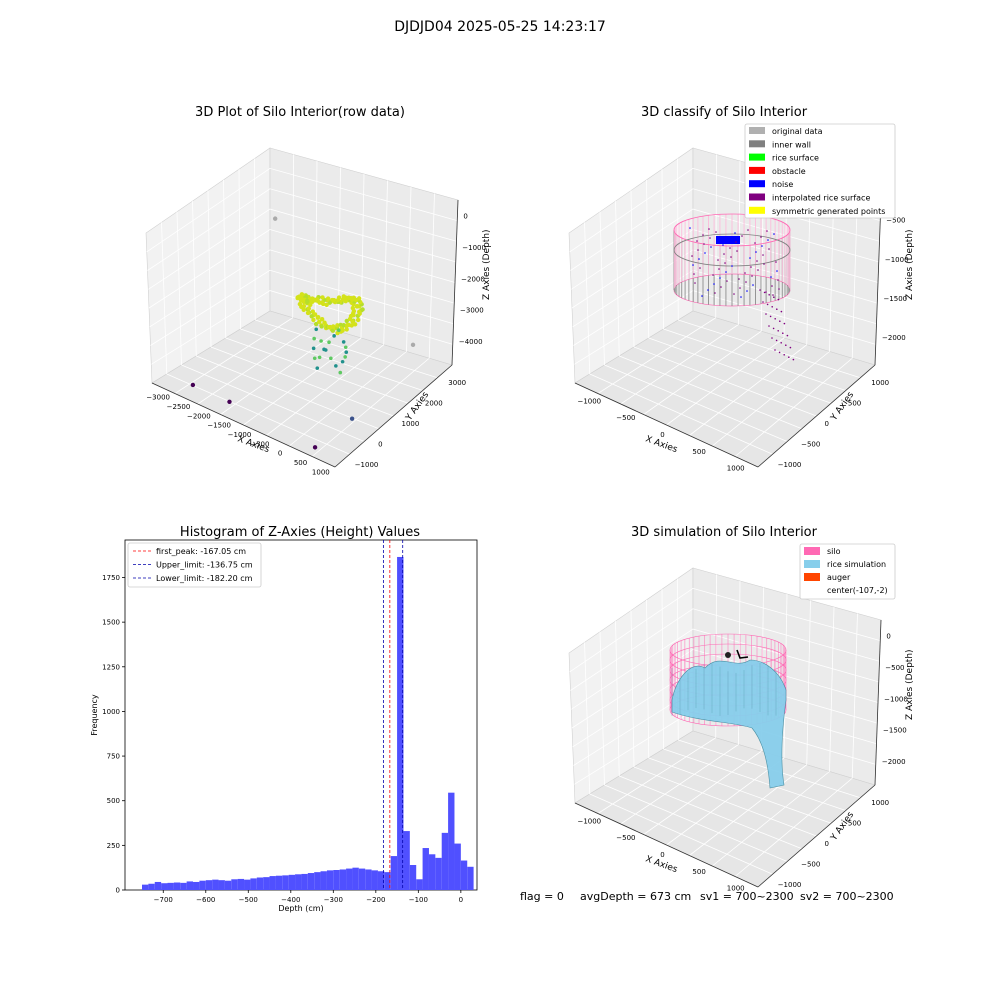 The height and width of the screenshot is (1000, 1000). What do you see at coordinates (897, 260) in the screenshot?
I see `z-tick-label: −1000` at bounding box center [897, 260].